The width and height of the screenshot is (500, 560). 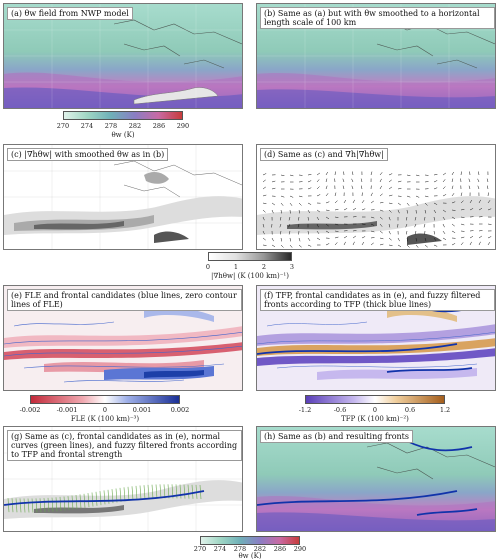 I want to click on fle-tick: 0.002, so click(x=180, y=410).